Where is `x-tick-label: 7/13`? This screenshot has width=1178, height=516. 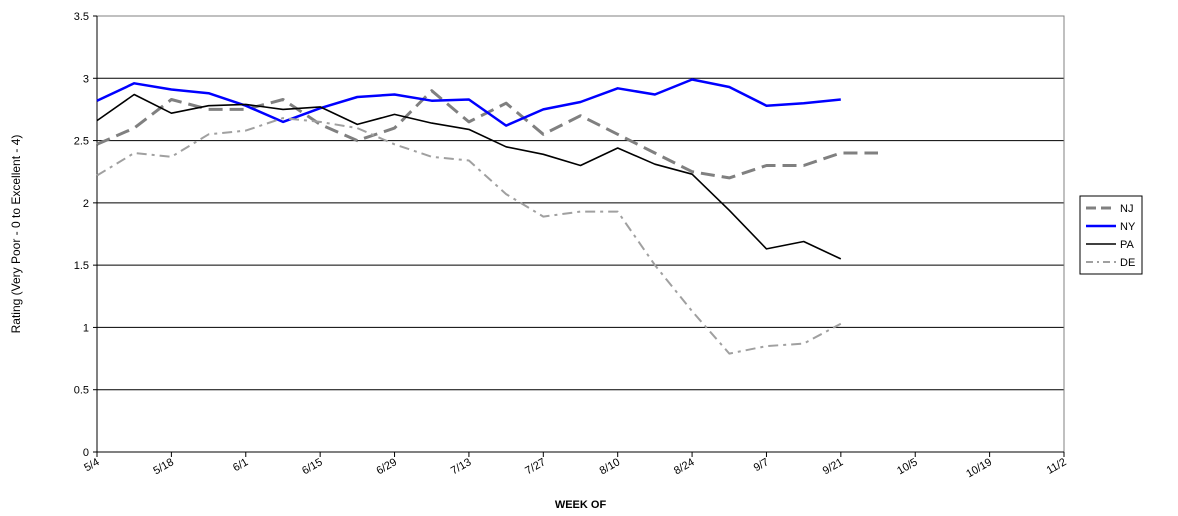 x-tick-label: 7/13 is located at coordinates (461, 466).